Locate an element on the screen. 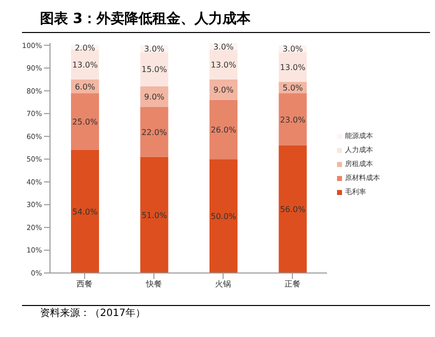 This screenshot has height=337, width=435. data-label: 2.0% is located at coordinates (85, 48).